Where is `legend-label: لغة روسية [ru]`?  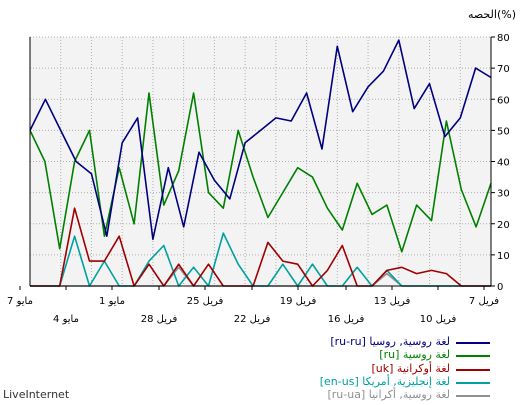
legend-label: لغة روسية [ru] is located at coordinates (414, 355).